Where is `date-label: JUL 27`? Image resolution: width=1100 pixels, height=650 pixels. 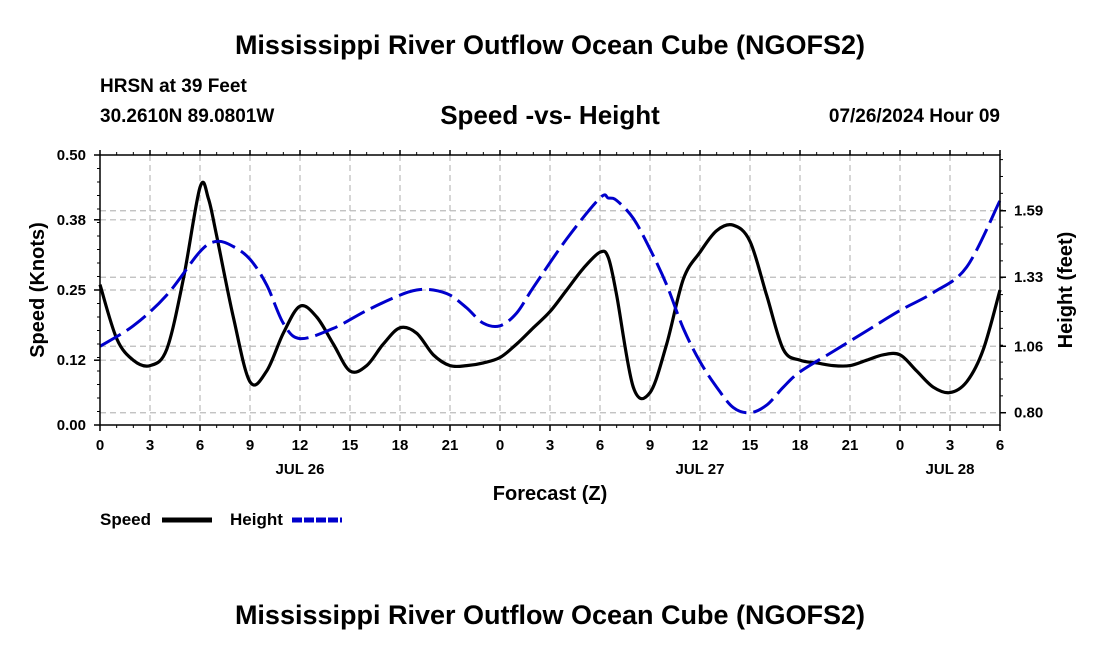 date-label: JUL 27 is located at coordinates (700, 469).